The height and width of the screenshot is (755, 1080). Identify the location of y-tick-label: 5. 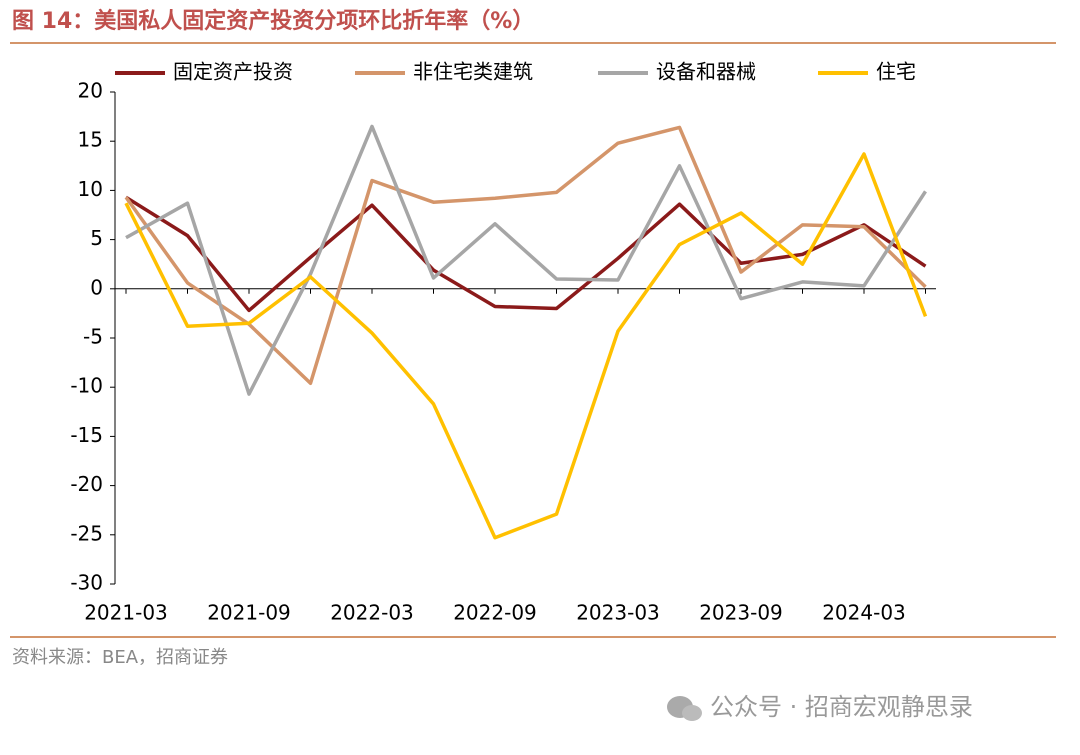
(96, 238).